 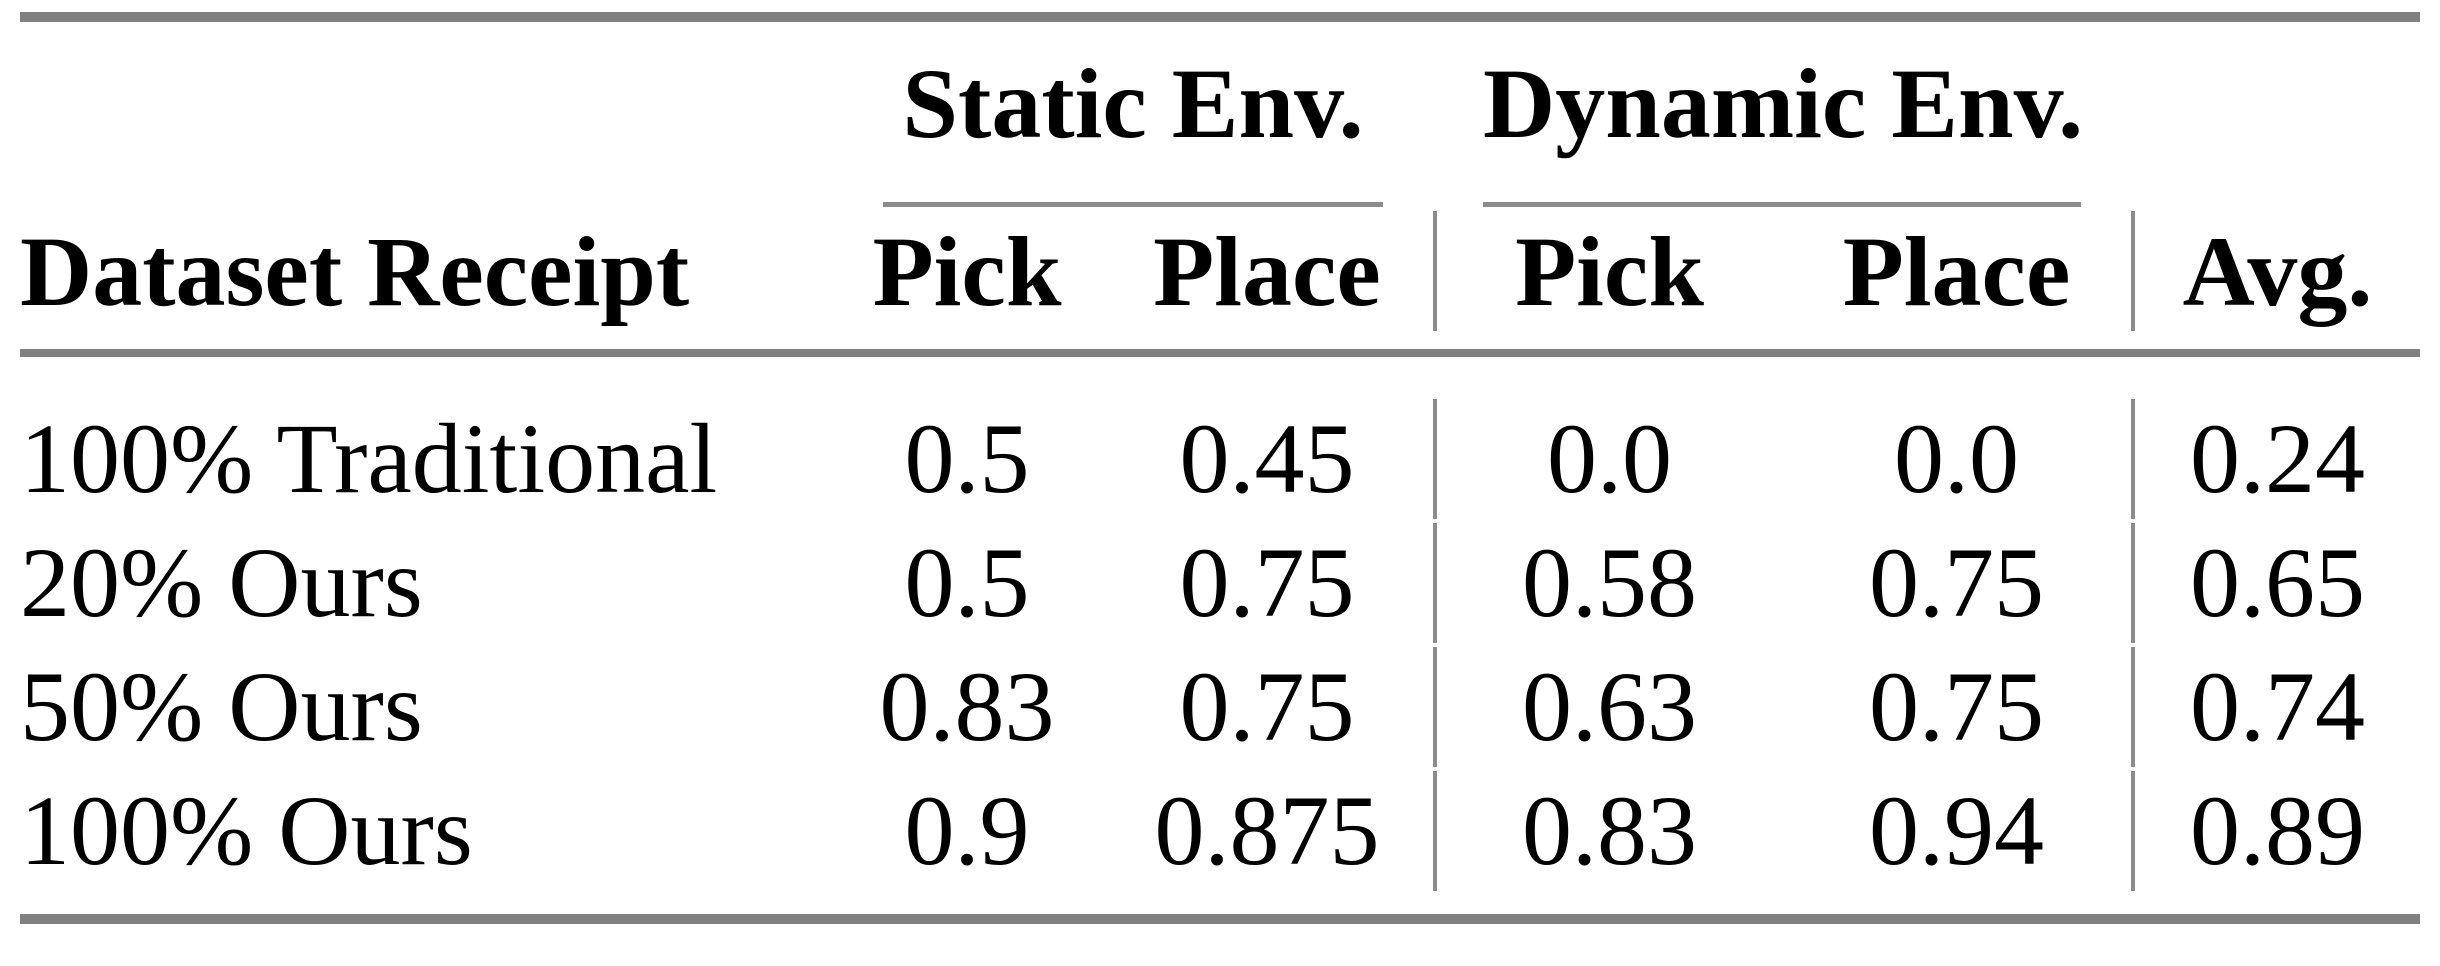 I want to click on value-cell-dynamic-place: 0.94, so click(x=1956, y=830).